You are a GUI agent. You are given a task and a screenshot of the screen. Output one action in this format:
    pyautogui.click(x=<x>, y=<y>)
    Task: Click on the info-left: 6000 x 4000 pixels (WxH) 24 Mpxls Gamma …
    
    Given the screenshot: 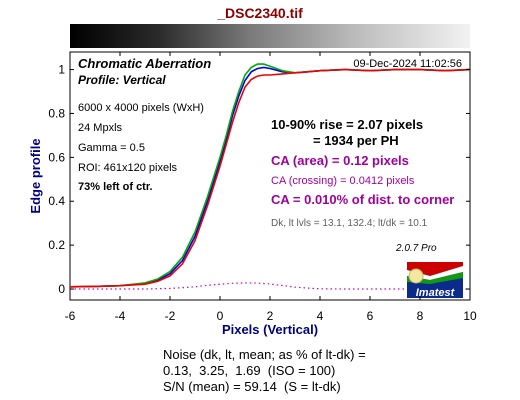 What is the action you would take?
    pyautogui.click(x=141, y=147)
    